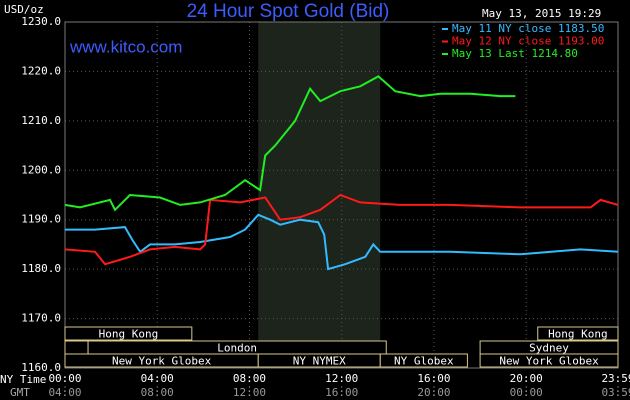  Describe the element at coordinates (41, 367) in the screenshot. I see `y-tick-label: 1160.0` at that location.